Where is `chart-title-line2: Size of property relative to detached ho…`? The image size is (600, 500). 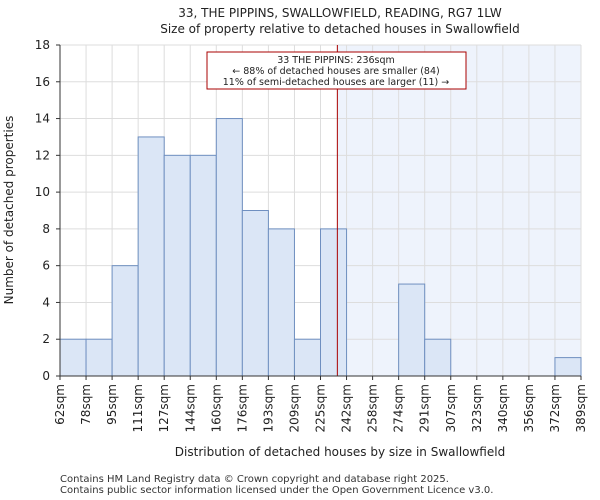
chart-title-line2: Size of property relative to detached ho… is located at coordinates (340, 29).